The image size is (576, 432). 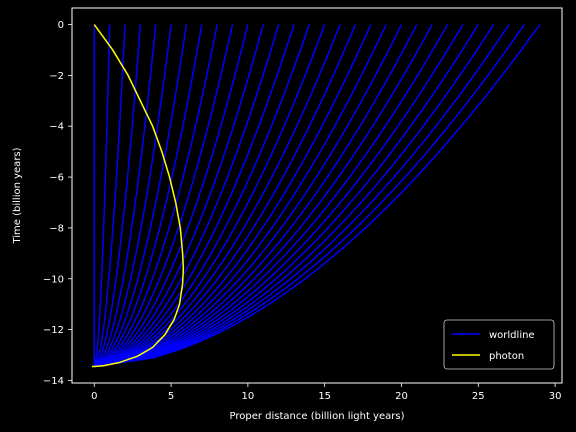 What do you see at coordinates (317, 416) in the screenshot?
I see `x-axis-label: Proper distance (billion light years)` at bounding box center [317, 416].